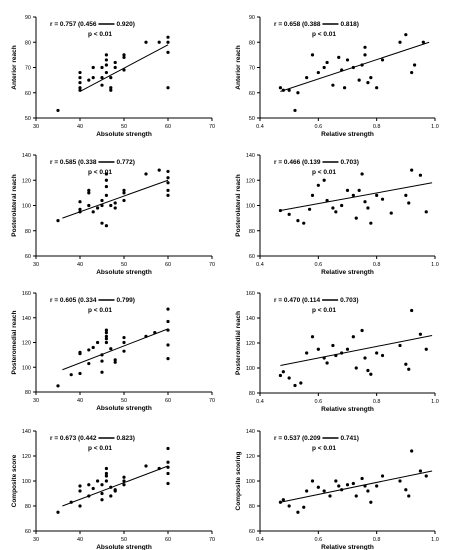 Image resolution: width=457 pixels, height=550 pixels. What do you see at coordinates (349, 24) in the screenshot?
I see `panel-2-stat-ci-hi: 0.818)` at bounding box center [349, 24].